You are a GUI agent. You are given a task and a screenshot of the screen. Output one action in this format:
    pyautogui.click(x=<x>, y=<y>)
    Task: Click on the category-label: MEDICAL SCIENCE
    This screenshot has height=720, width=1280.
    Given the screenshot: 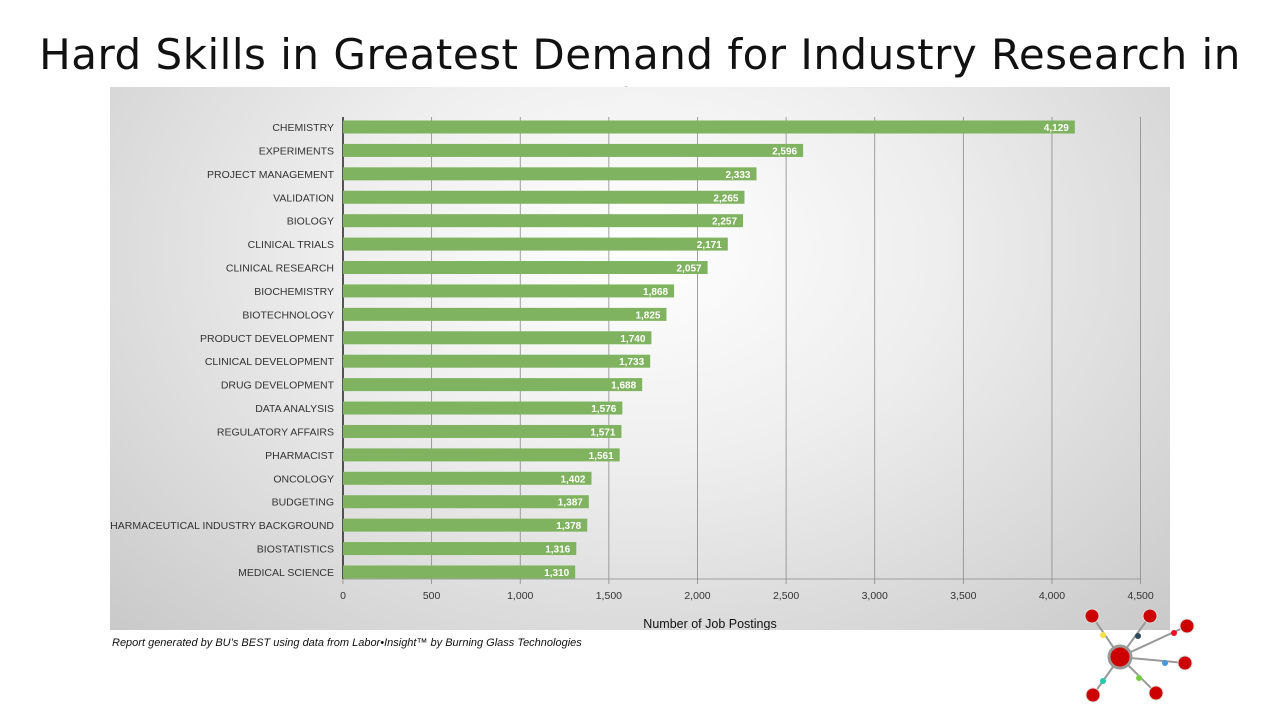 What is the action you would take?
    pyautogui.click(x=286, y=573)
    